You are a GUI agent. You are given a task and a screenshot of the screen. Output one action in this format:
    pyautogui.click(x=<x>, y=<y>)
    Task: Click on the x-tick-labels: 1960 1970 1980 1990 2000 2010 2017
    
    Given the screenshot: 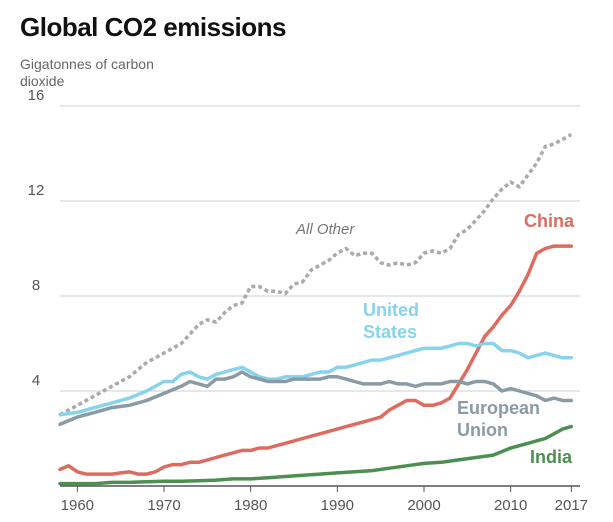 What is the action you would take?
    pyautogui.click(x=324, y=500)
    